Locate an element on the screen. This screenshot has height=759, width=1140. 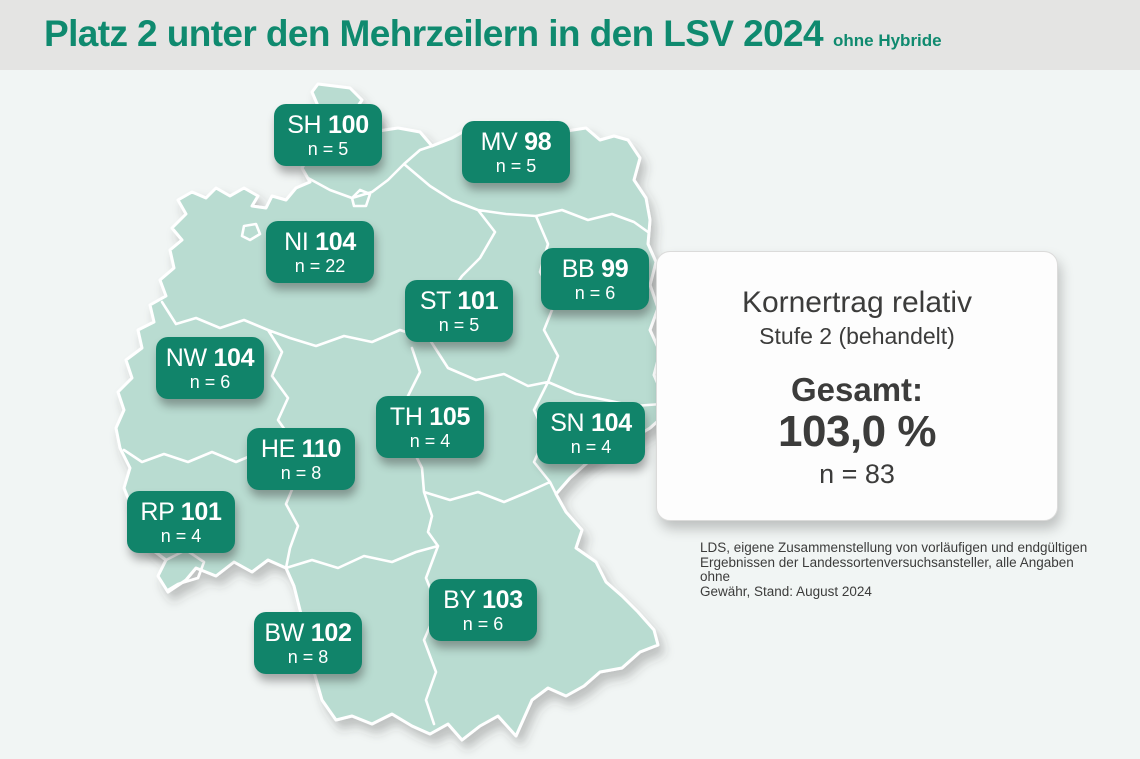
badge-code: SH is located at coordinates (304, 124).